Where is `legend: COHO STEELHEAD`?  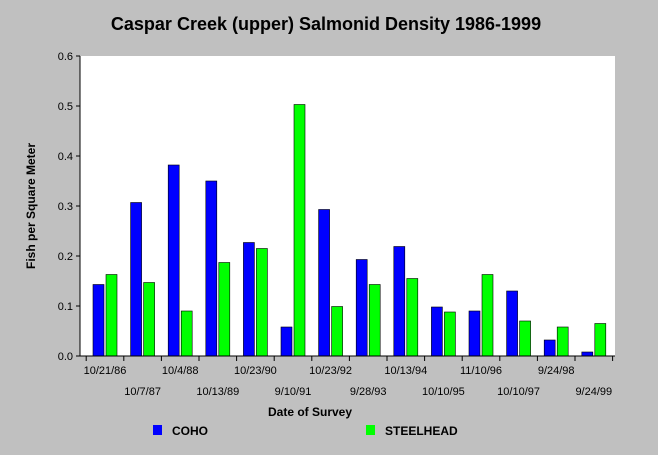
legend: COHO STEELHEAD is located at coordinates (305, 431).